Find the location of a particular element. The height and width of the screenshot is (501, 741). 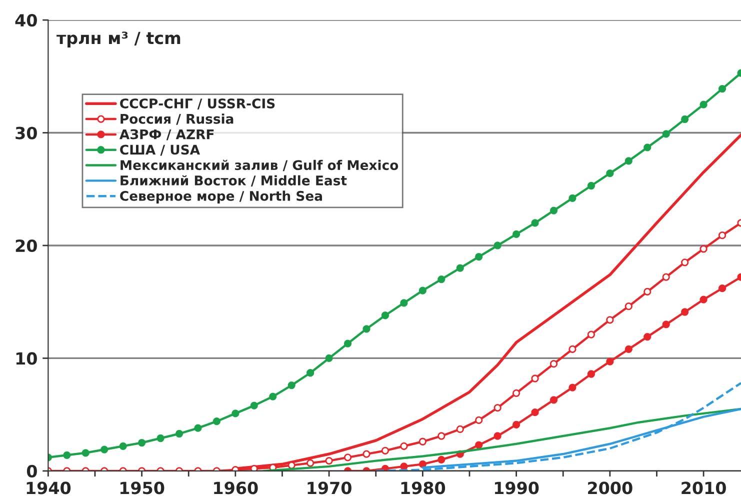

y-tick-label: 20 is located at coordinates (26, 245).